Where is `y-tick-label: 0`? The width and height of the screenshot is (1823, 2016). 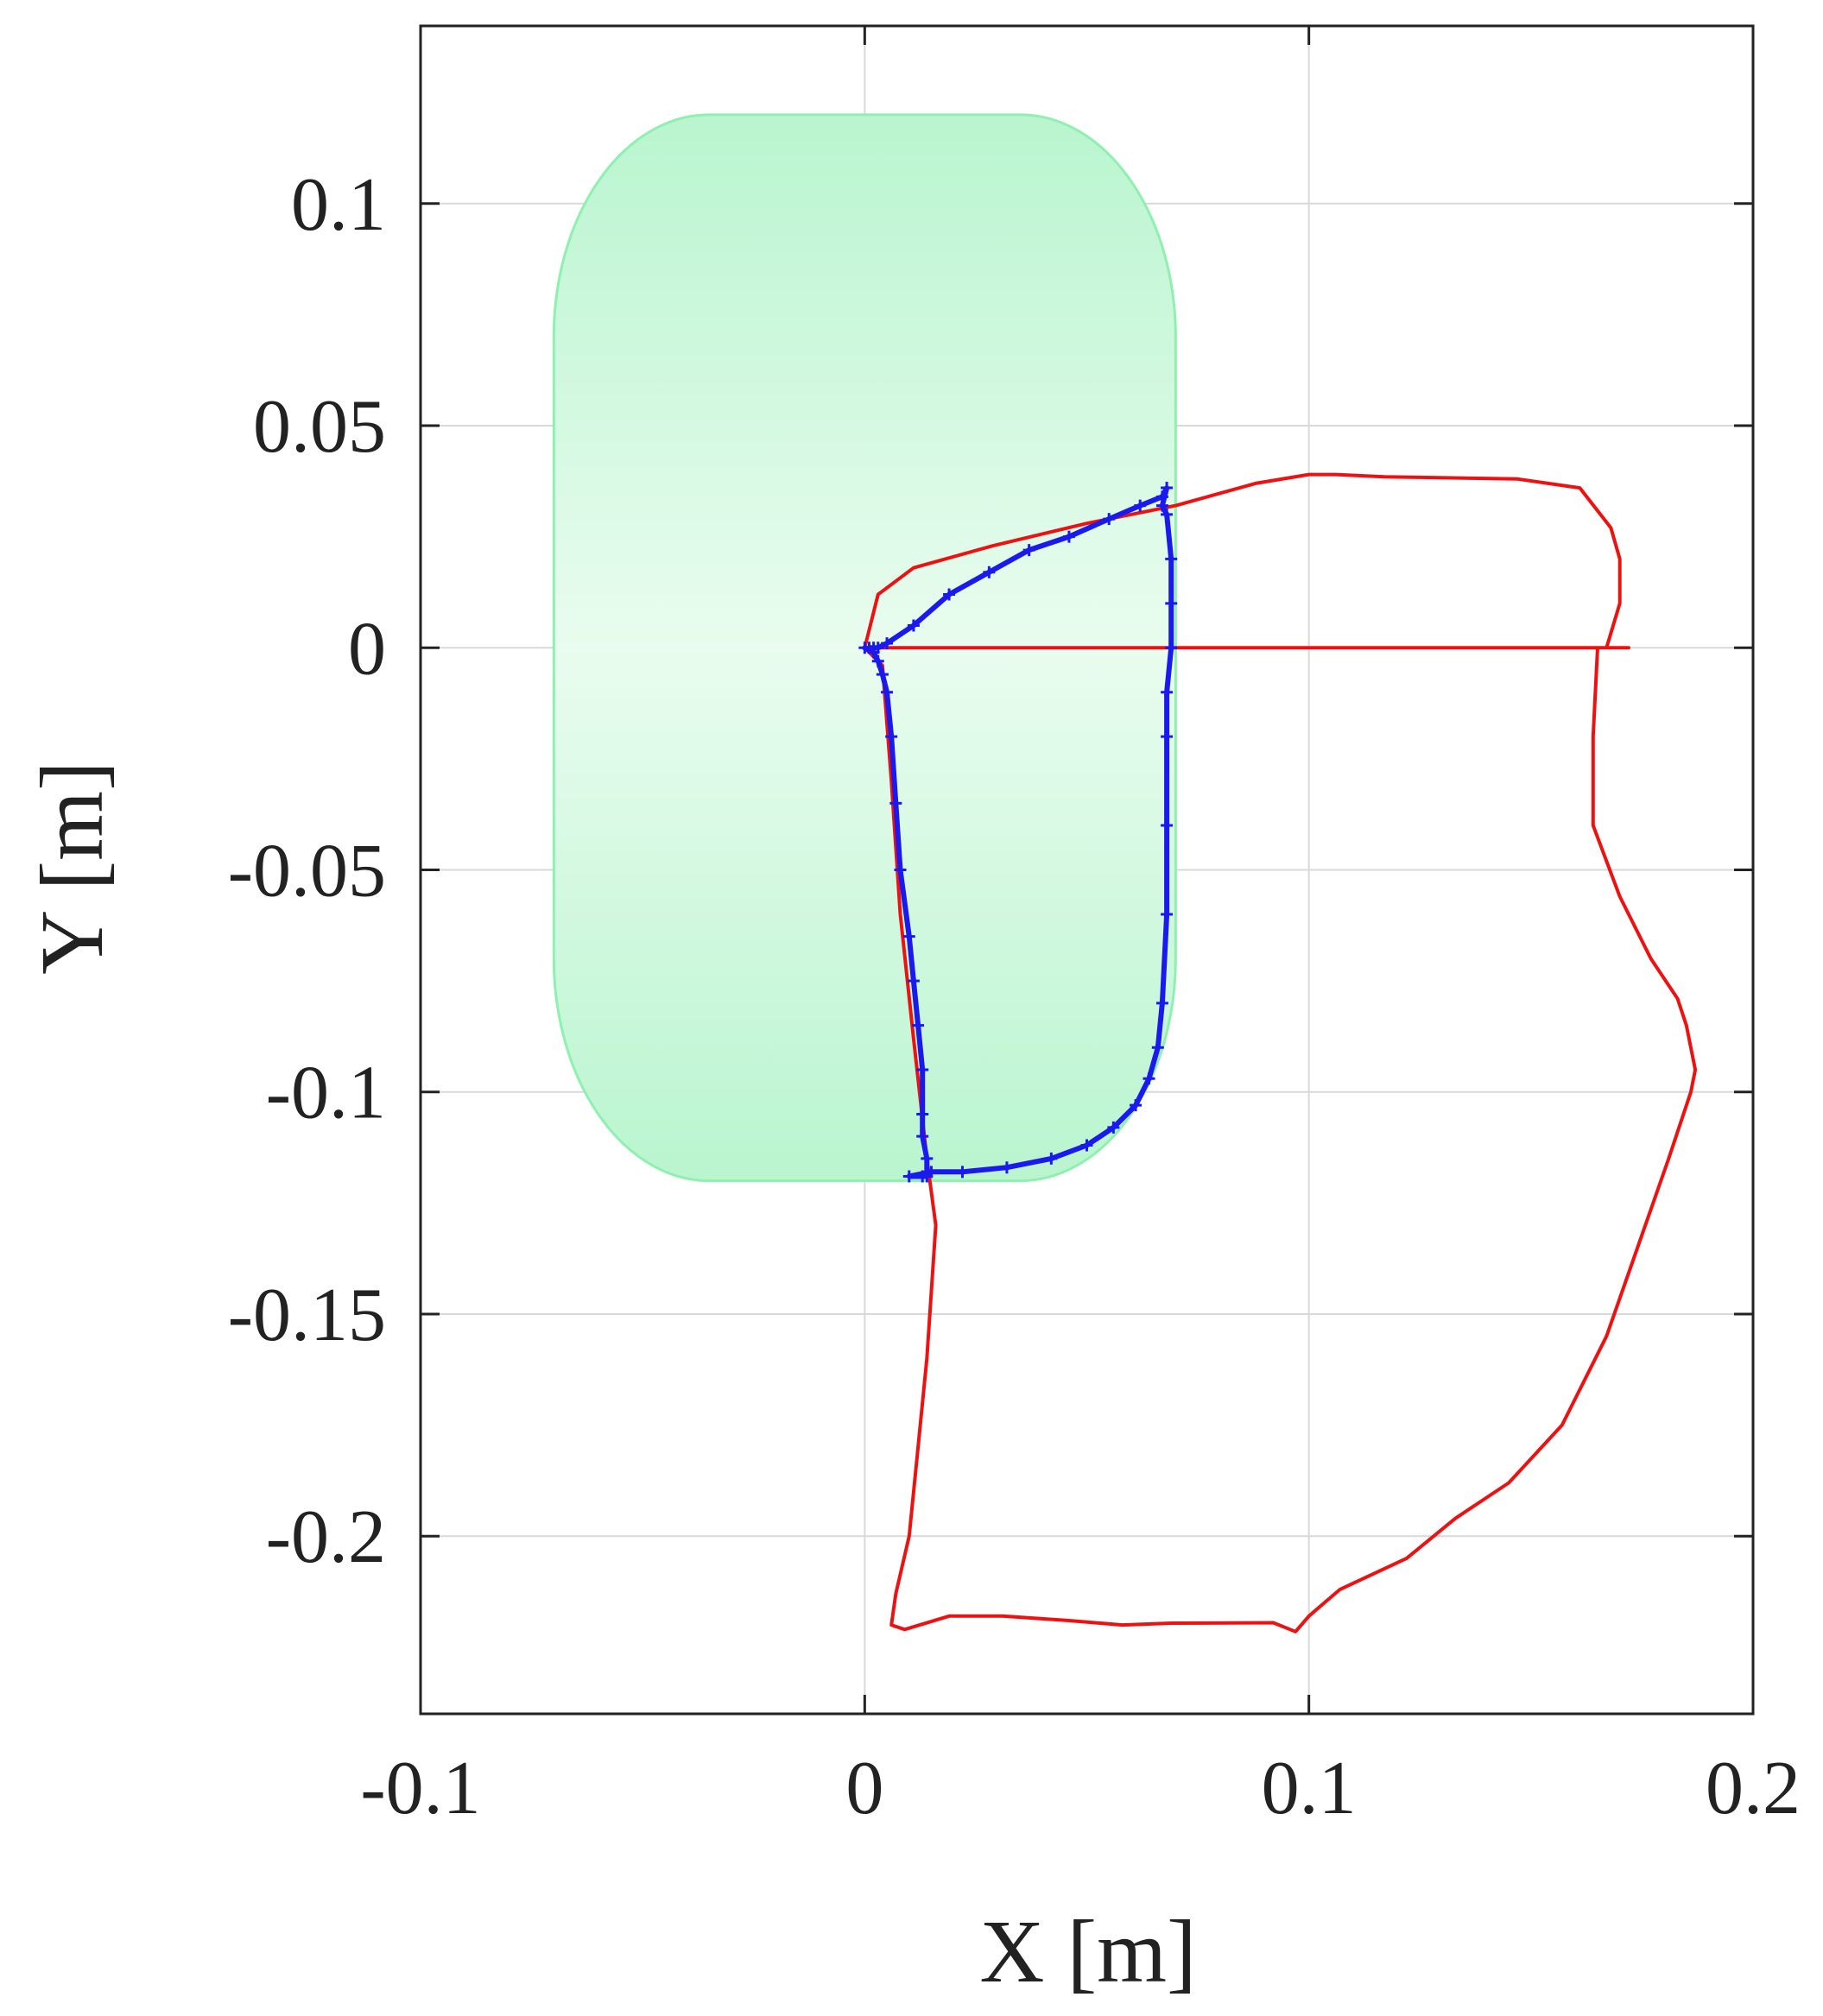 y-tick-label: 0 is located at coordinates (367, 649).